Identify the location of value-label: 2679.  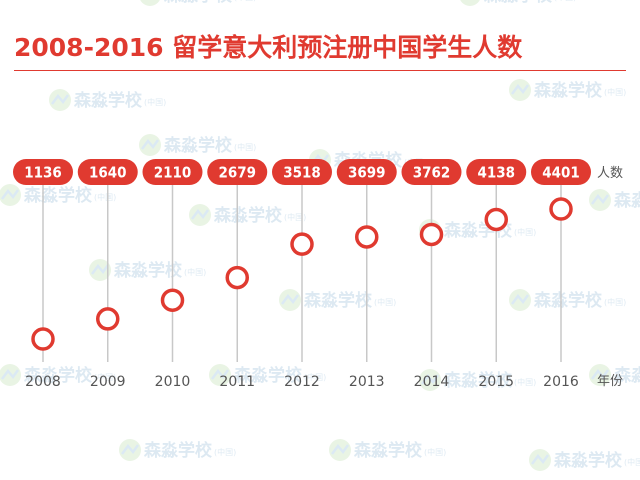
(237, 173).